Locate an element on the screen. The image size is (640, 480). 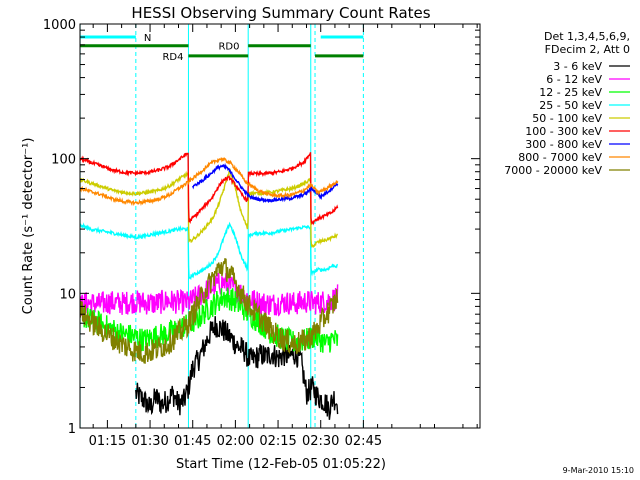
legend-label-0: 3 - 6 keV is located at coordinates (577, 66).